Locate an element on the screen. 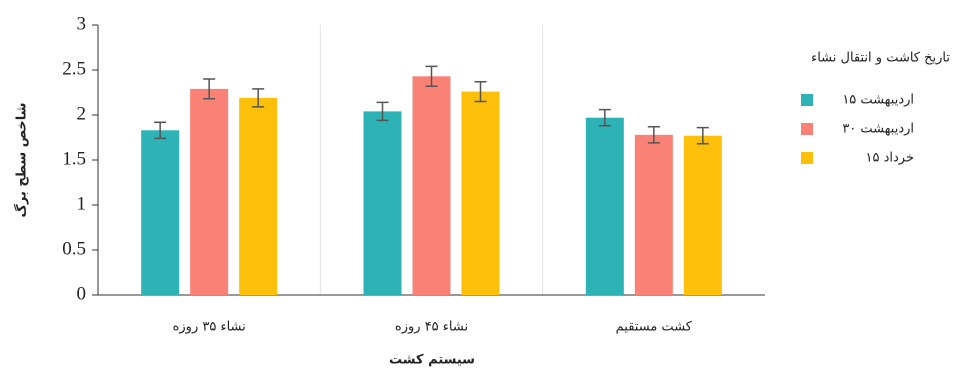  legend-label: ۱۵ خرداد is located at coordinates (889, 158).